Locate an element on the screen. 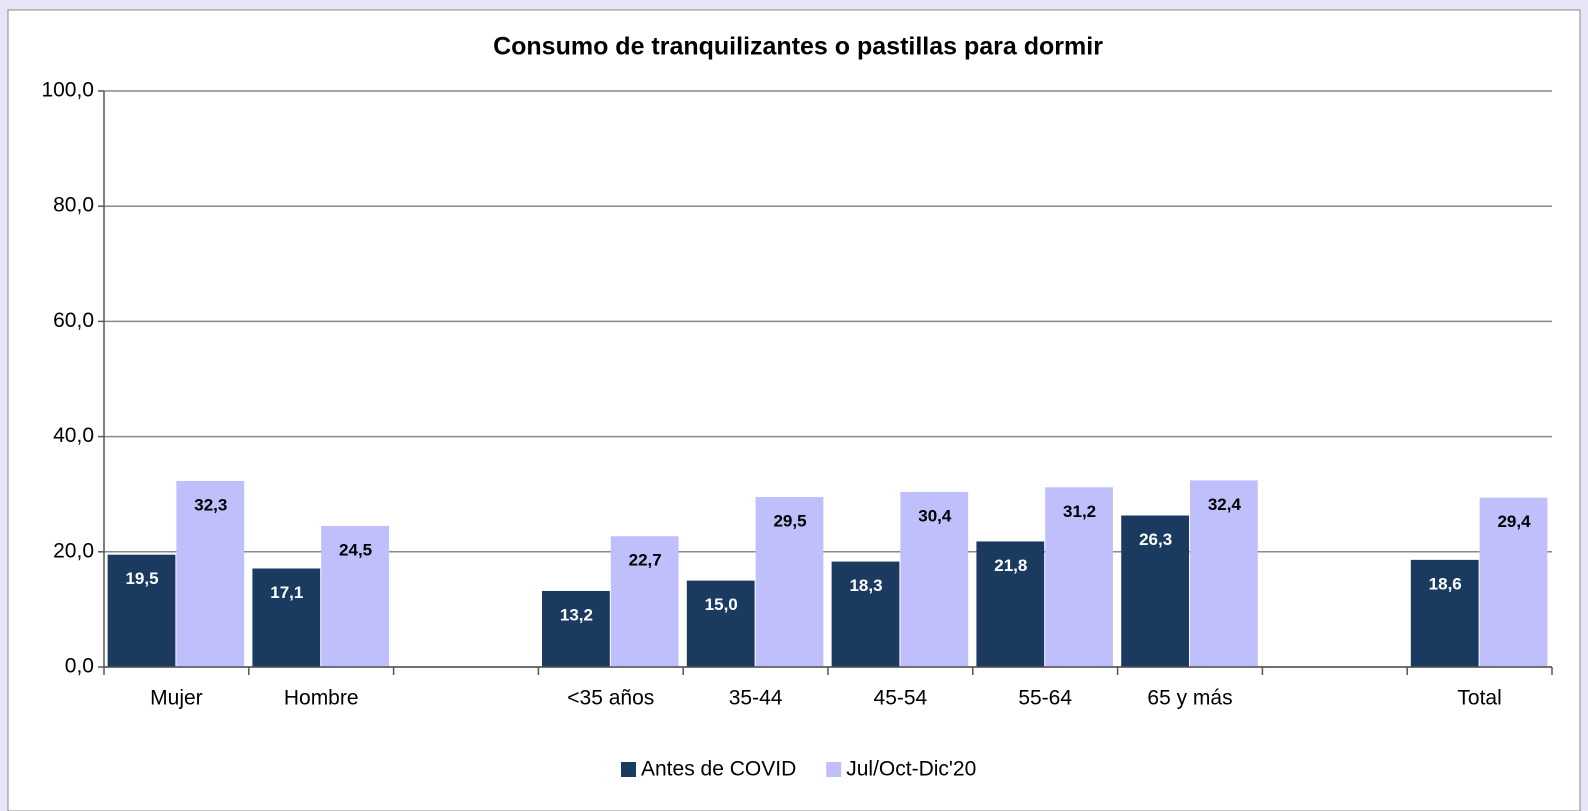 The width and height of the screenshot is (1588, 811). value-label: 29,5 is located at coordinates (789, 521).